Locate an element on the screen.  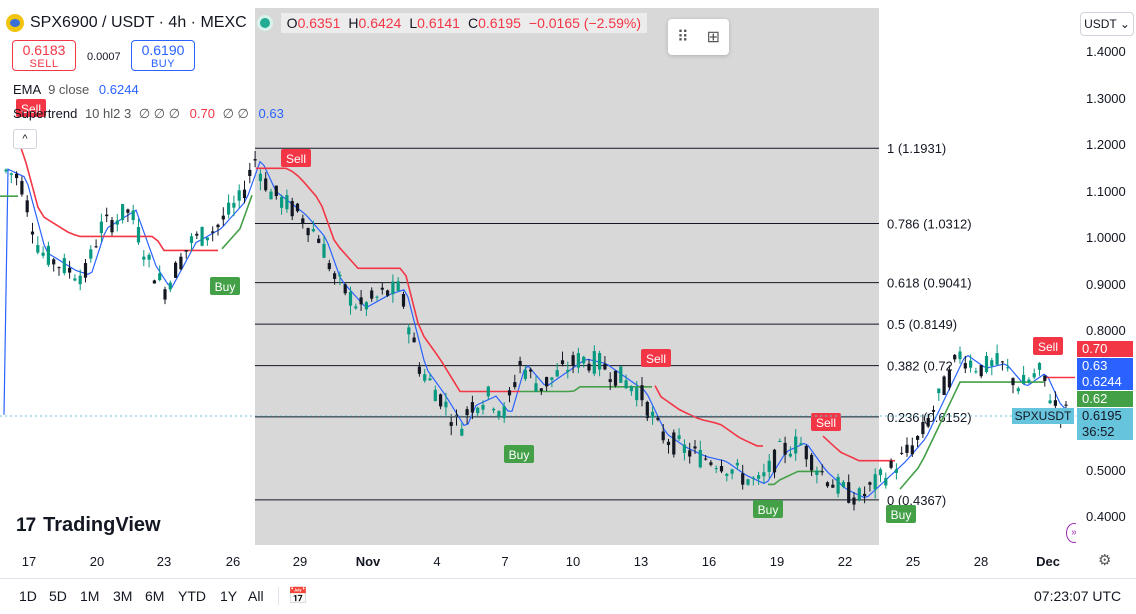
buy-button: 0.6190 BUY is located at coordinates (163, 55).